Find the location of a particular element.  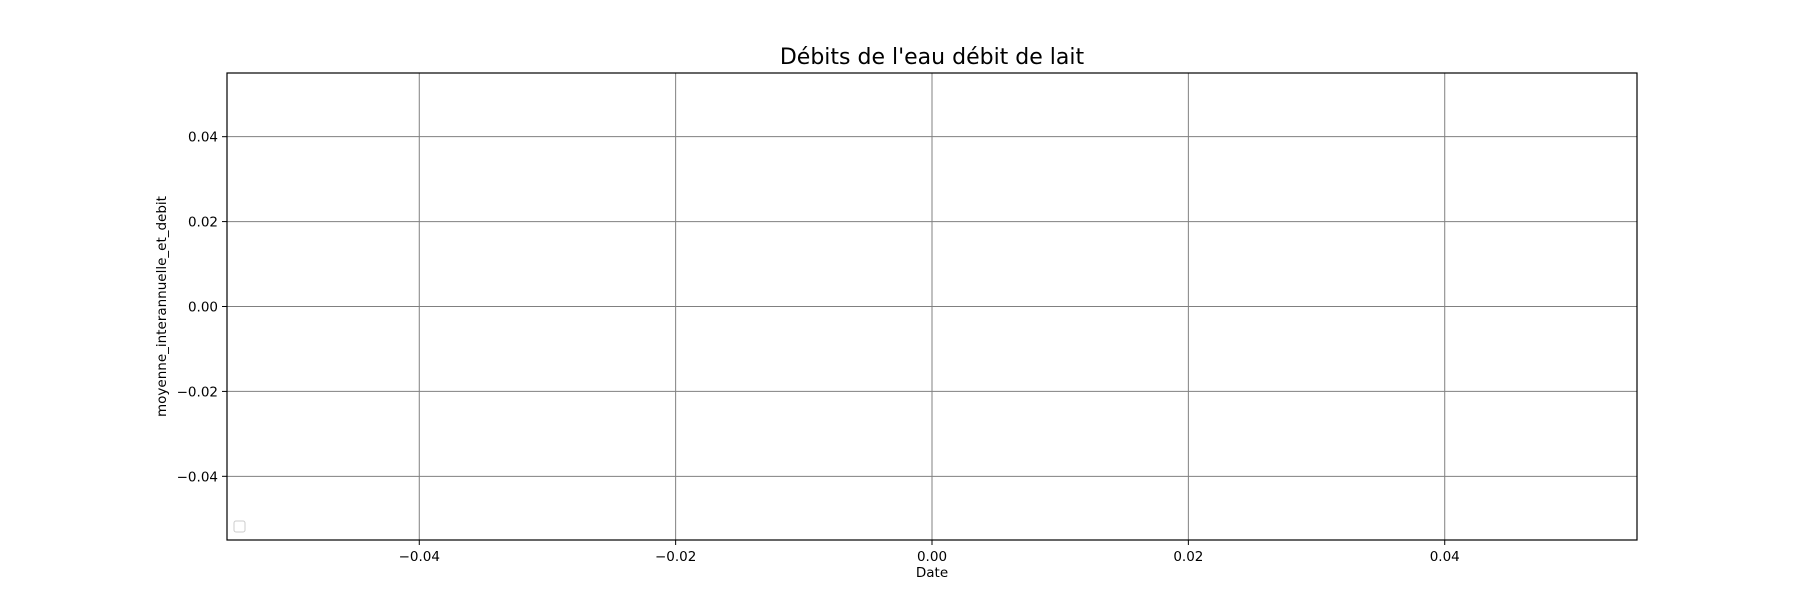

x-axis-label: Date is located at coordinates (932, 573).